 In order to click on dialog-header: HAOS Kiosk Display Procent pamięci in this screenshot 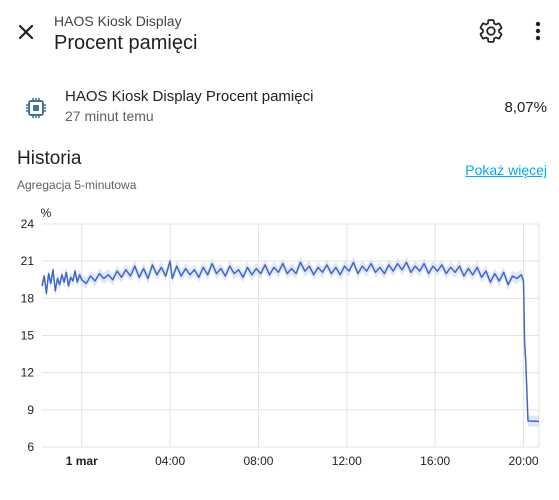, I will do `click(279, 33)`.